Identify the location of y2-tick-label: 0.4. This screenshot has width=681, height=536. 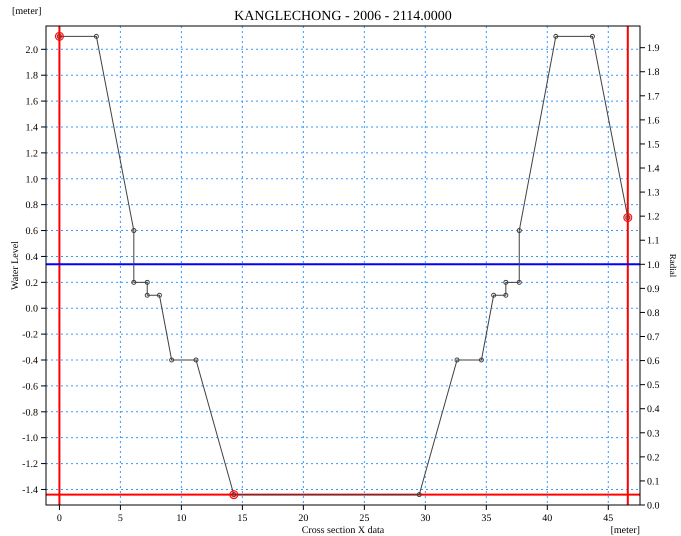
(653, 410).